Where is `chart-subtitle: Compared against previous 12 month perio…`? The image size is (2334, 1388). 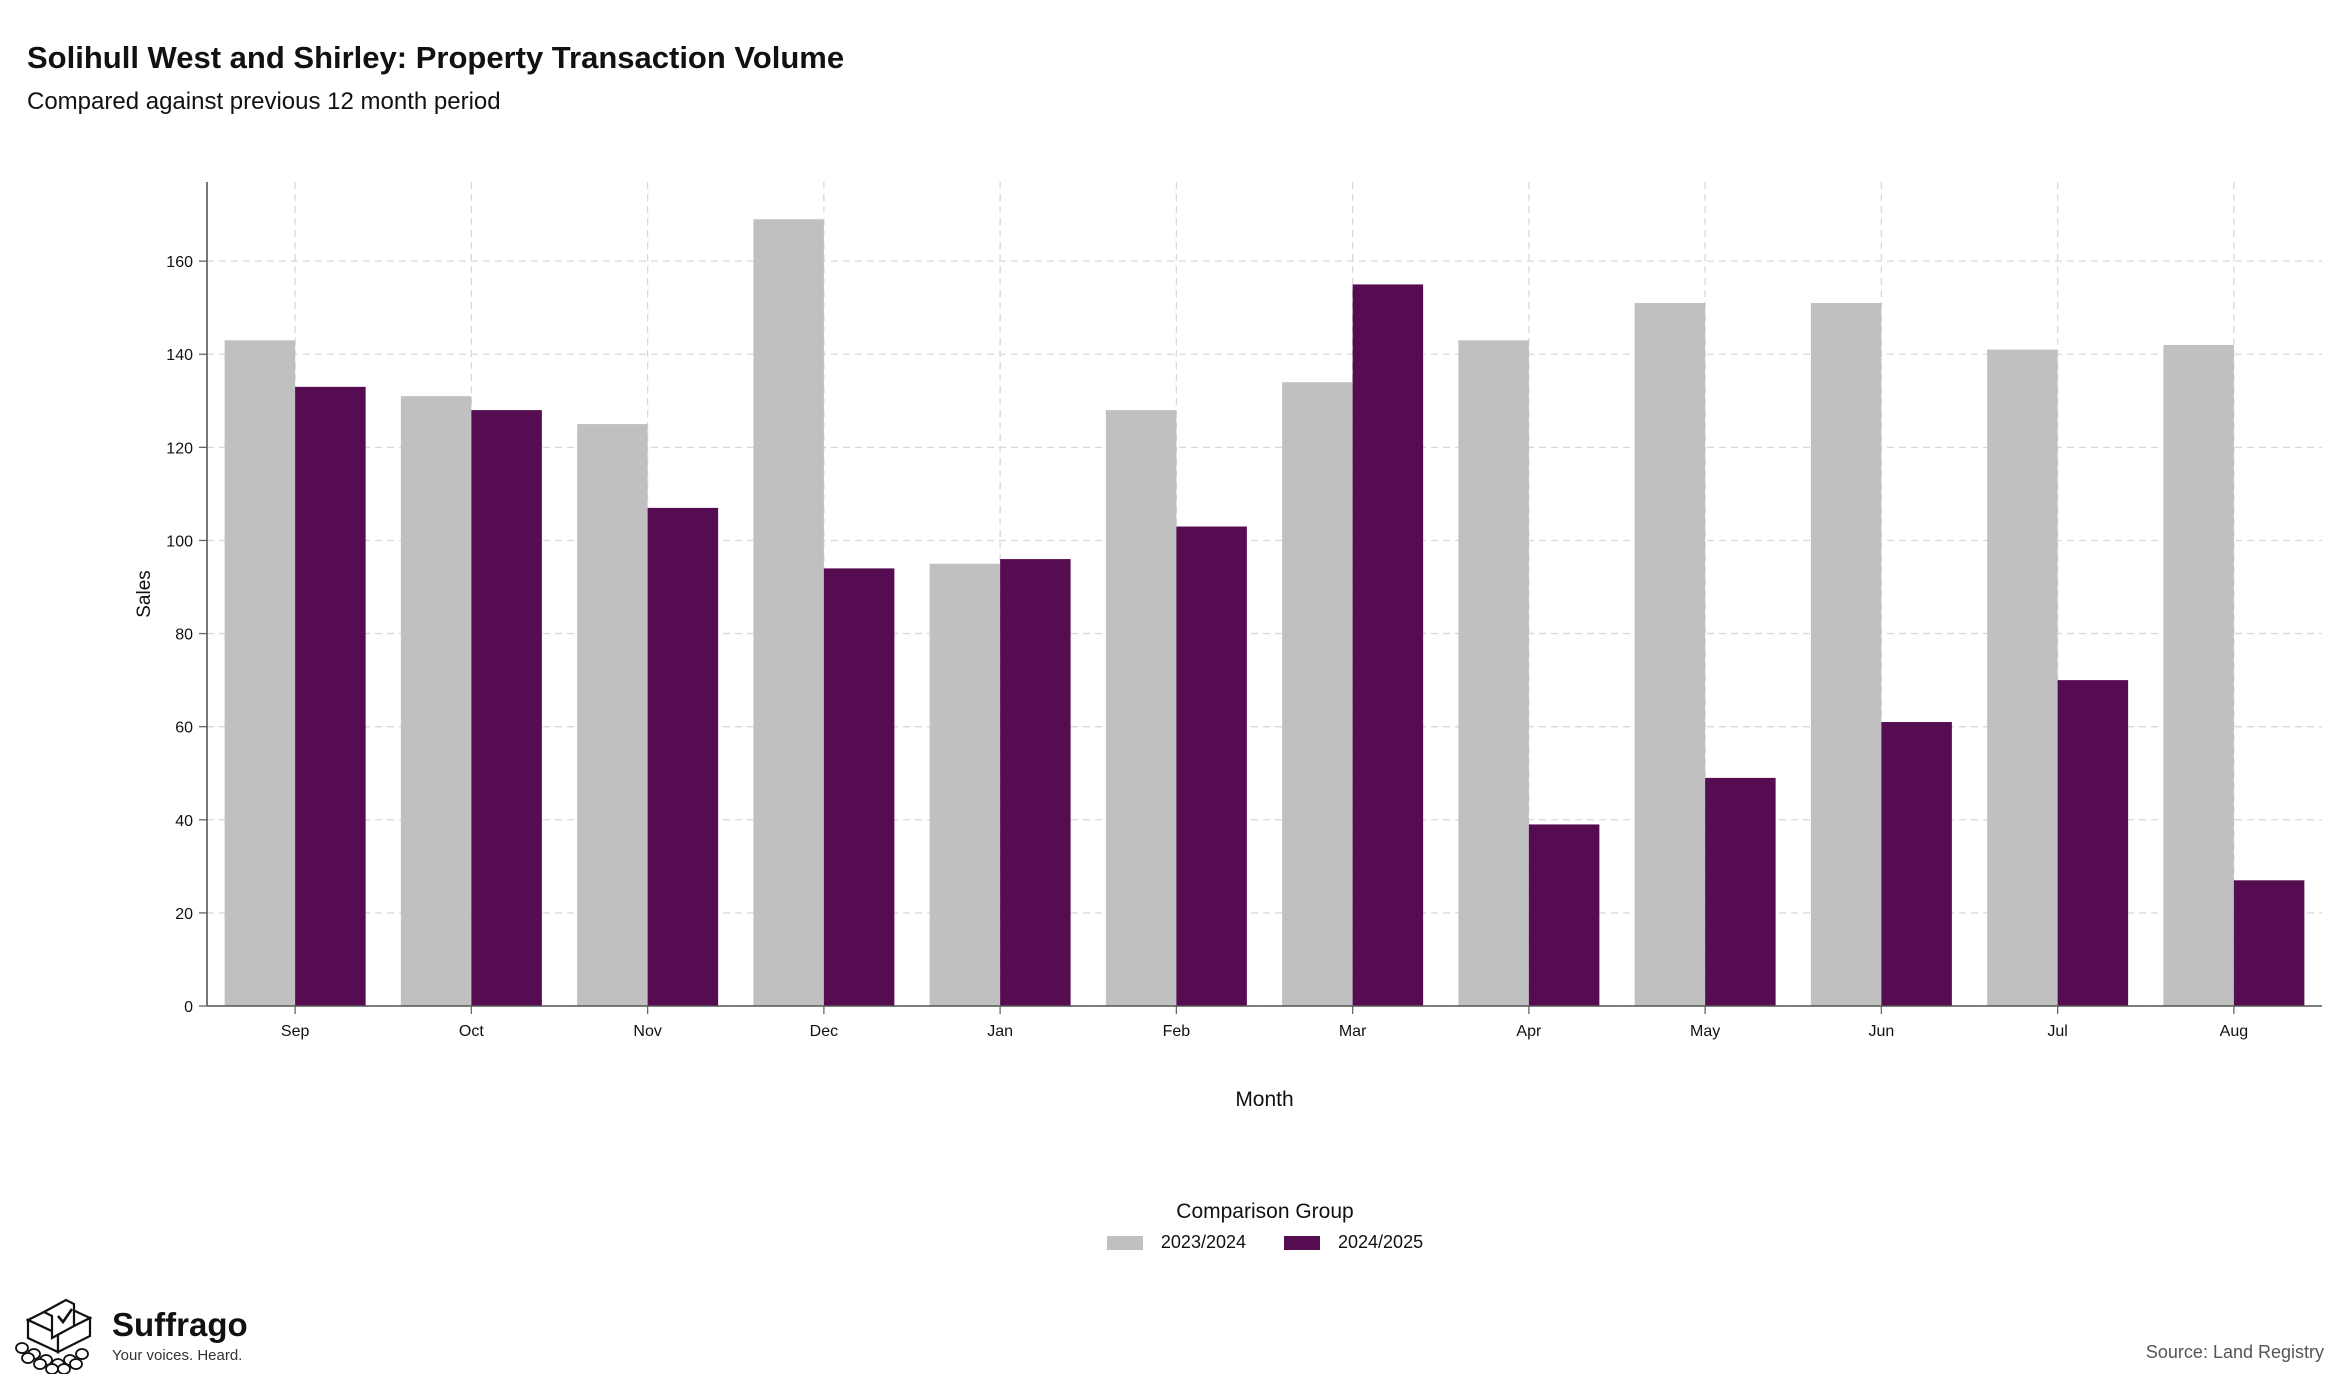
chart-subtitle: Compared against previous 12 month perio… is located at coordinates (264, 101).